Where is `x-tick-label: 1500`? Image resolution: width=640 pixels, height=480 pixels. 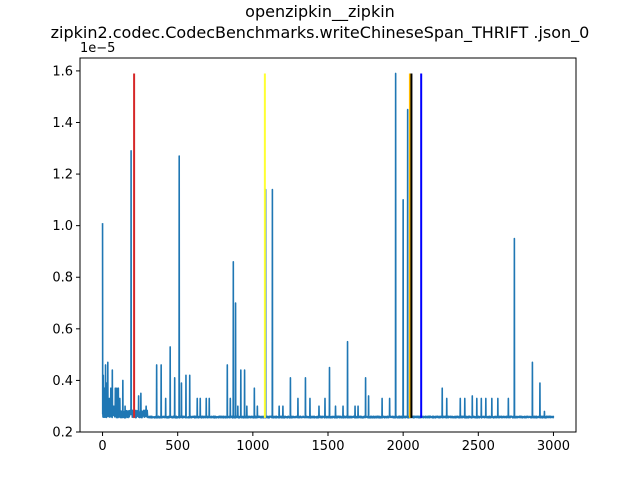
x-tick-label: 1500 is located at coordinates (327, 446).